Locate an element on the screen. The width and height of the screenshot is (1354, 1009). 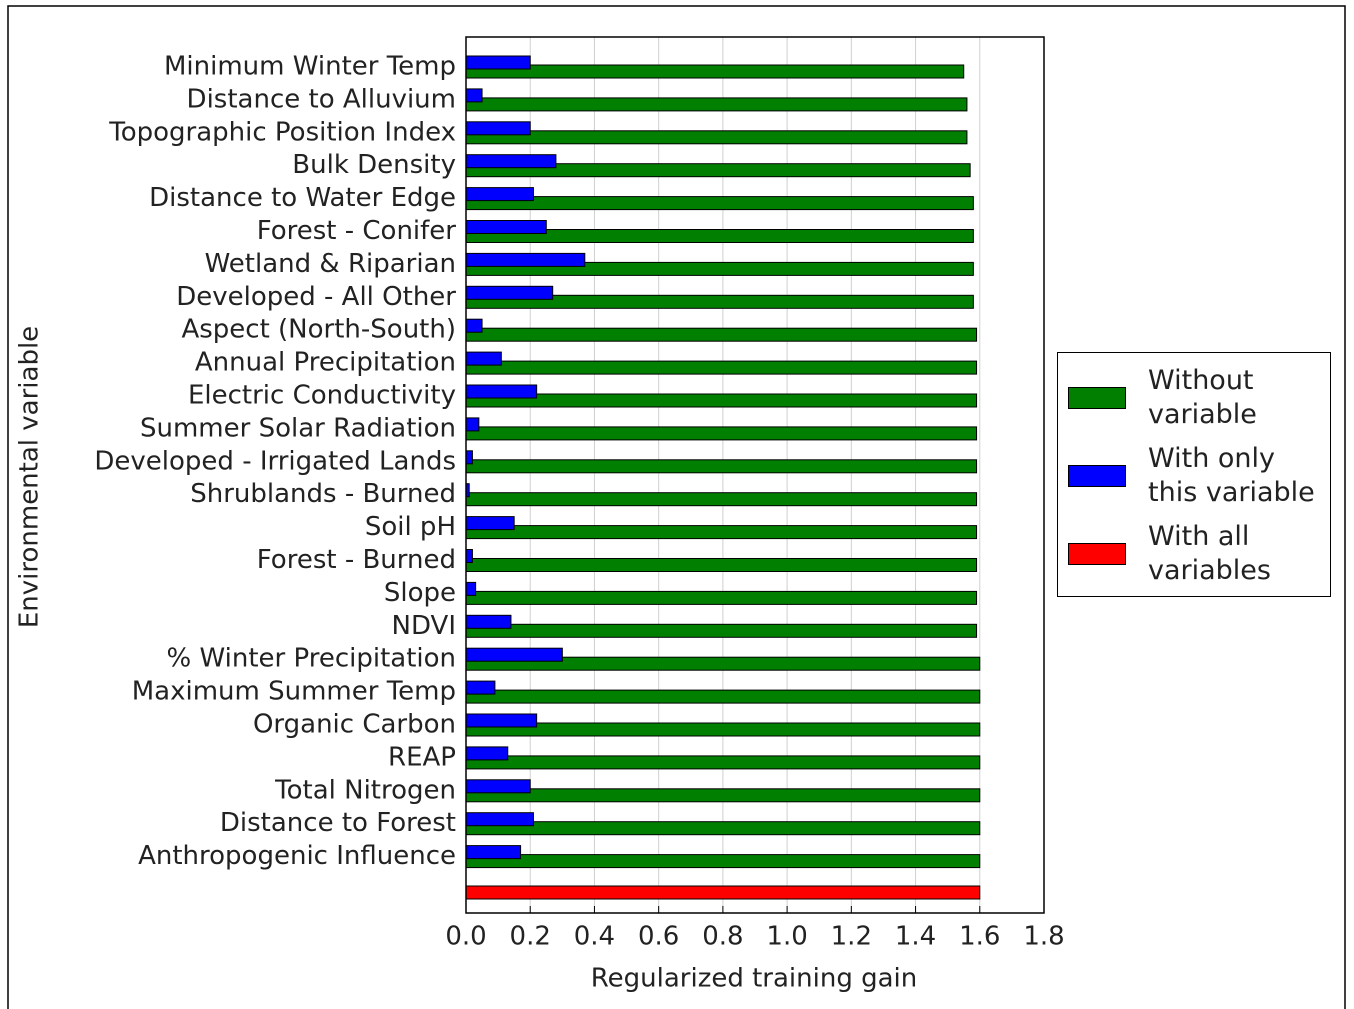
y-tick-label: Organic Carbon is located at coordinates (354, 725).